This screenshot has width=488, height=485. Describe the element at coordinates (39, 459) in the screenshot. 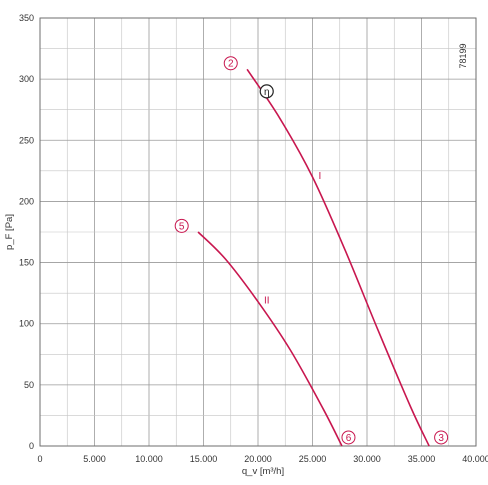

I see `x-tick-label: 0` at that location.